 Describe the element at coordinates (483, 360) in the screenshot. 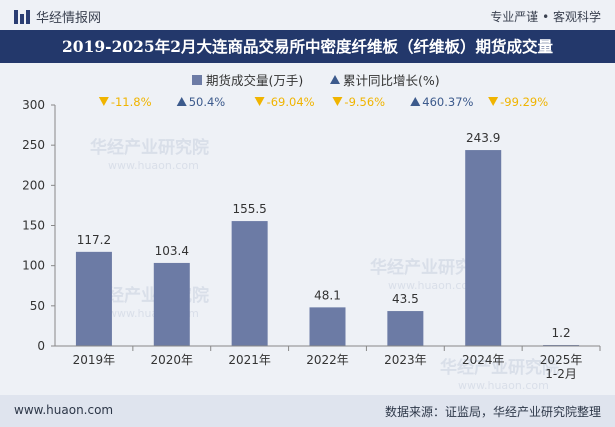

I see `x-tick-label: 2024年` at that location.